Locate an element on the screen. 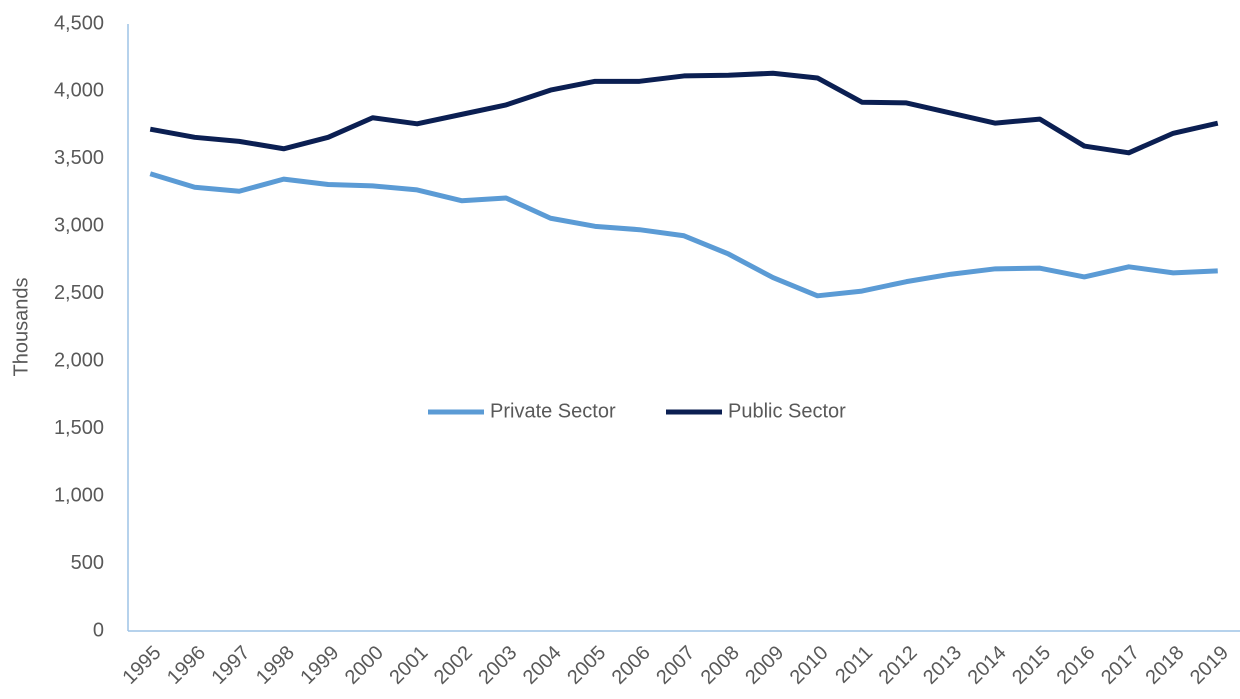  x-tick-label: 2009 is located at coordinates (764, 665).